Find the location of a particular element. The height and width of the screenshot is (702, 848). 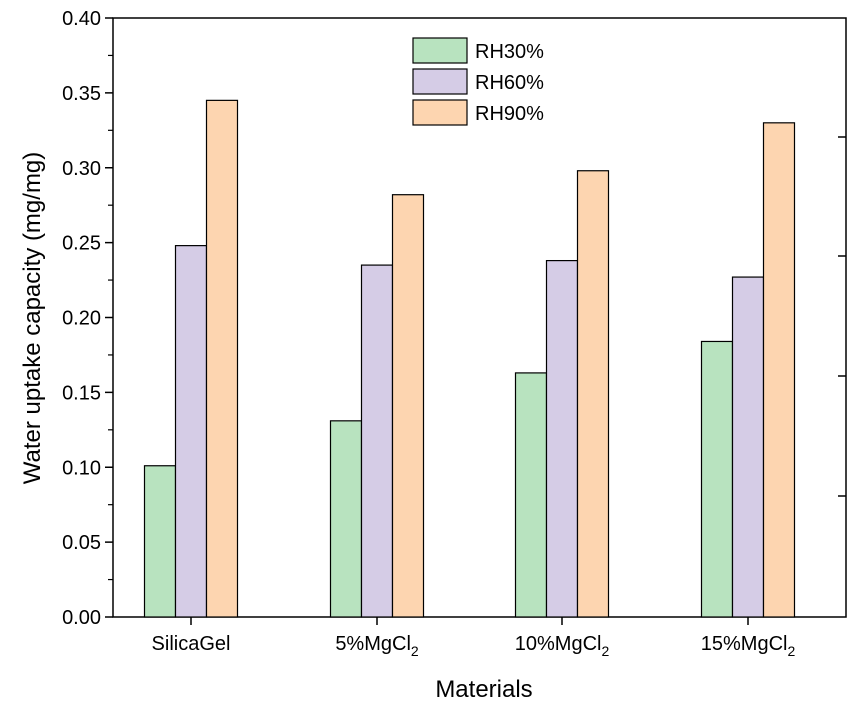

x-tick-label: 10%MgCl2 is located at coordinates (562, 646).